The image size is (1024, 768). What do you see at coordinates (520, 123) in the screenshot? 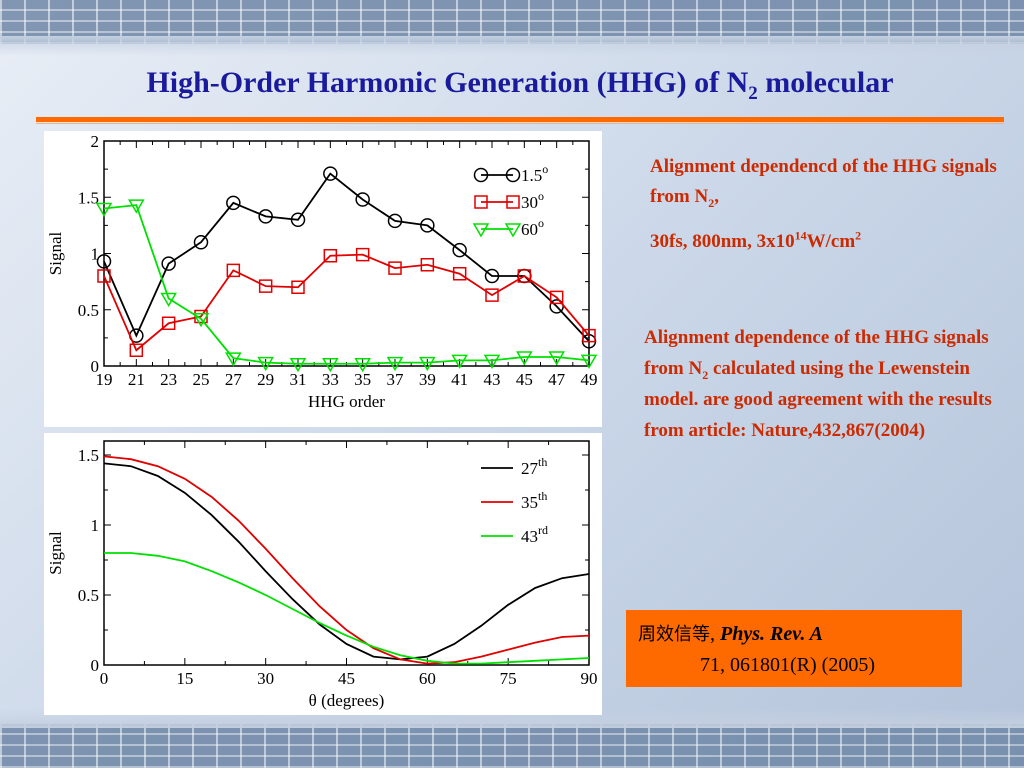
I see `title-divider-thin` at bounding box center [520, 123].